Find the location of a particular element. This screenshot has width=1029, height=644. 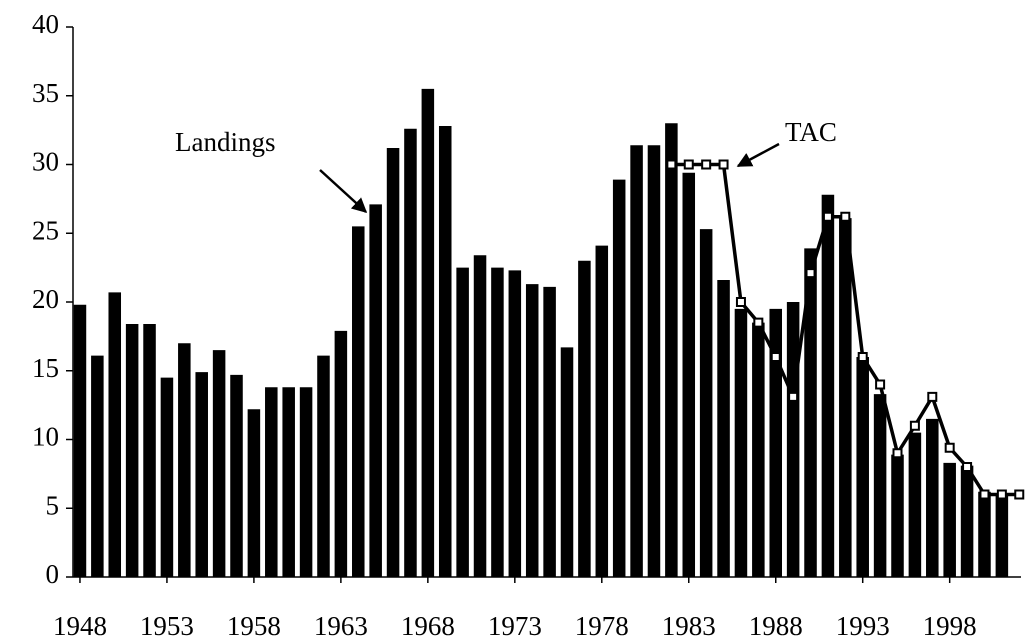

y-tick-label: 5 is located at coordinates (53, 505).